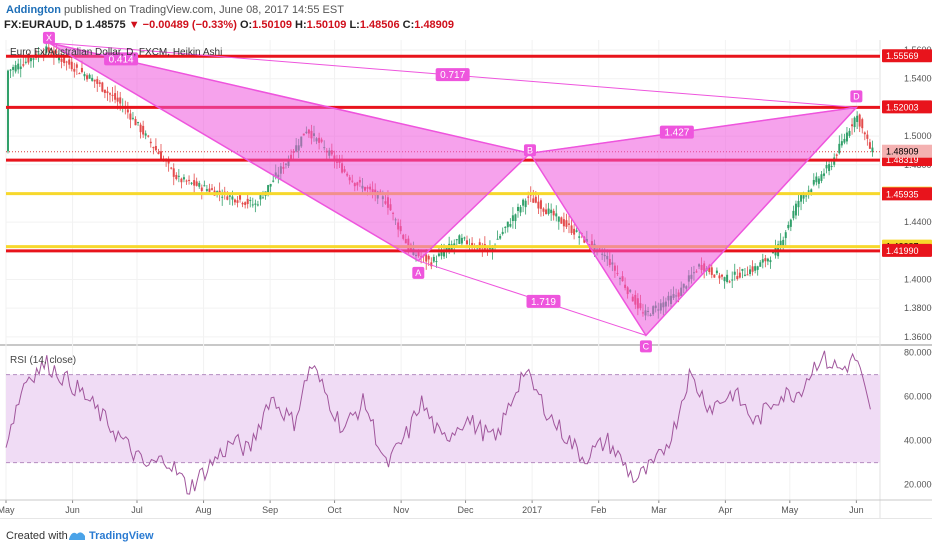 The width and height of the screenshot is (932, 551). What do you see at coordinates (902, 152) in the screenshot?
I see `price-badge-label: 1.48909` at bounding box center [902, 152].